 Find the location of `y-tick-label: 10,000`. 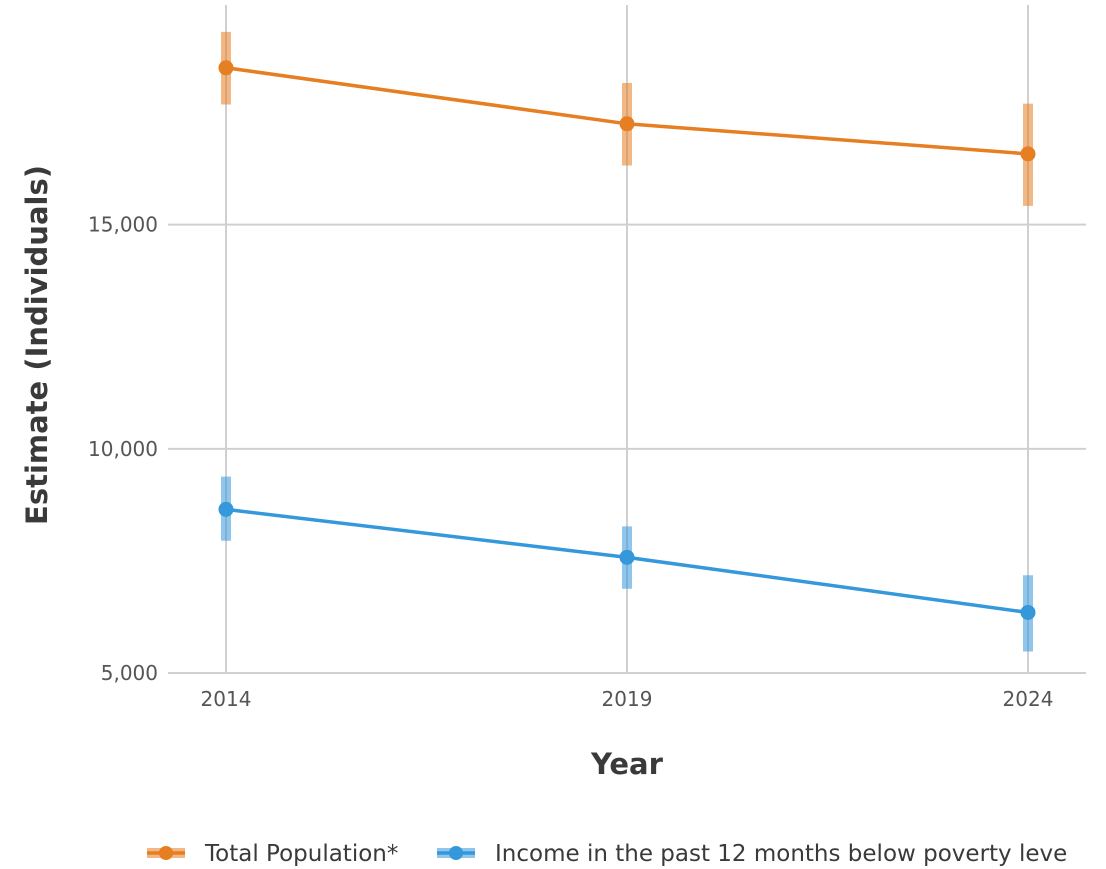

y-tick-label: 10,000 is located at coordinates (123, 449).